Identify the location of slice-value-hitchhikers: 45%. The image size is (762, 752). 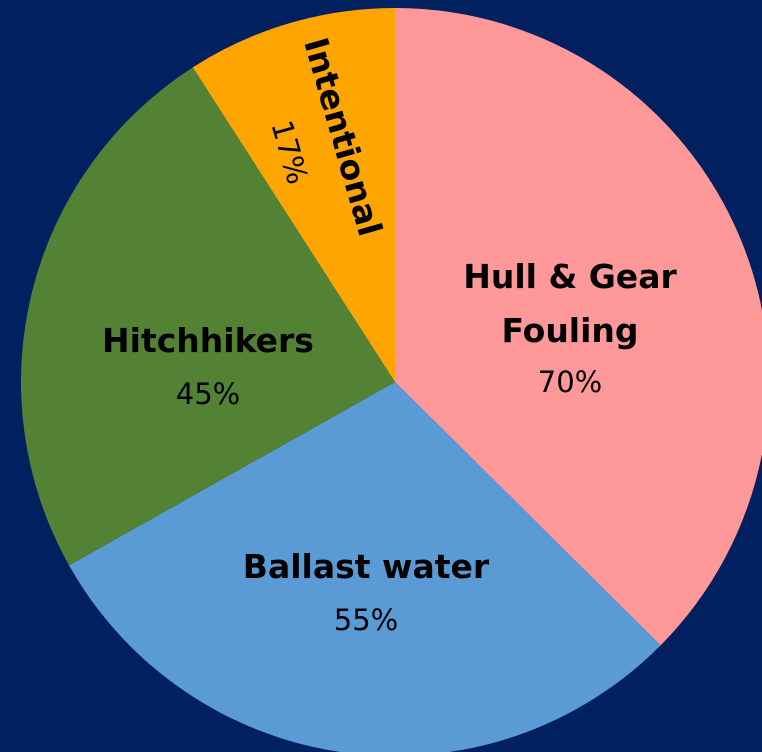
(208, 394).